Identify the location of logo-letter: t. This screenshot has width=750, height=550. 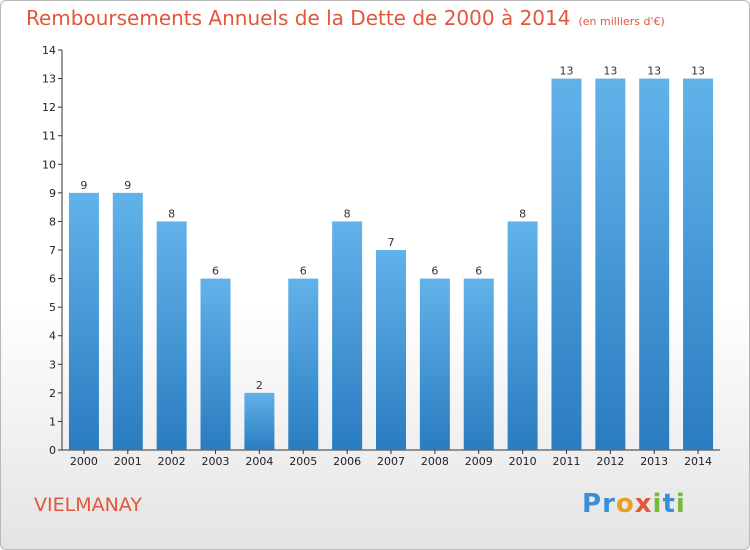
(669, 504).